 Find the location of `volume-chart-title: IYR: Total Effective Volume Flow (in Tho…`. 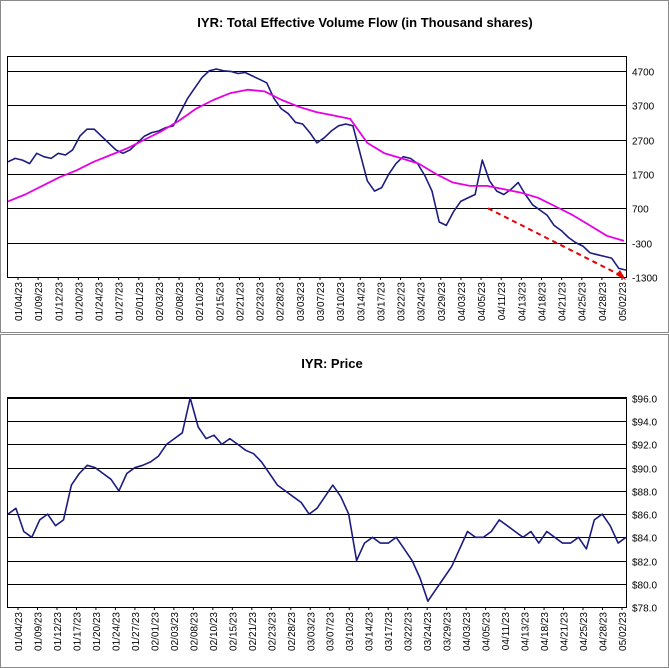

volume-chart-title: IYR: Total Effective Volume Flow (in Tho… is located at coordinates (364, 22).